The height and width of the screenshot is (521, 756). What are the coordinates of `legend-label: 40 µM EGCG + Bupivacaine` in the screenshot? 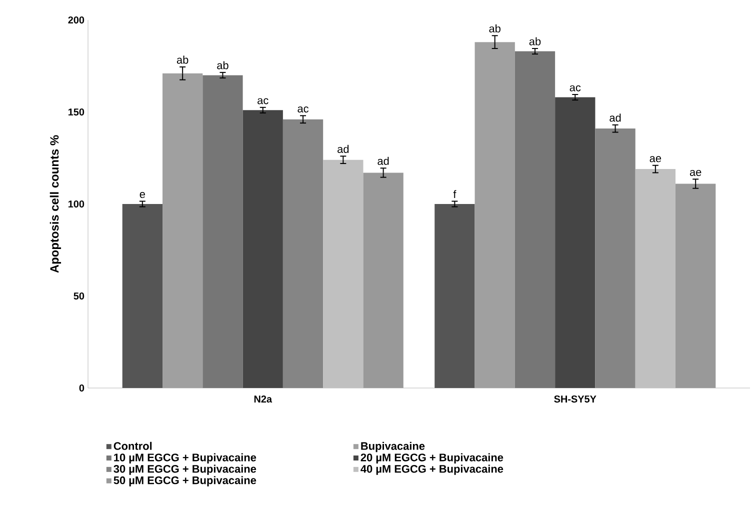 It's located at (432, 469).